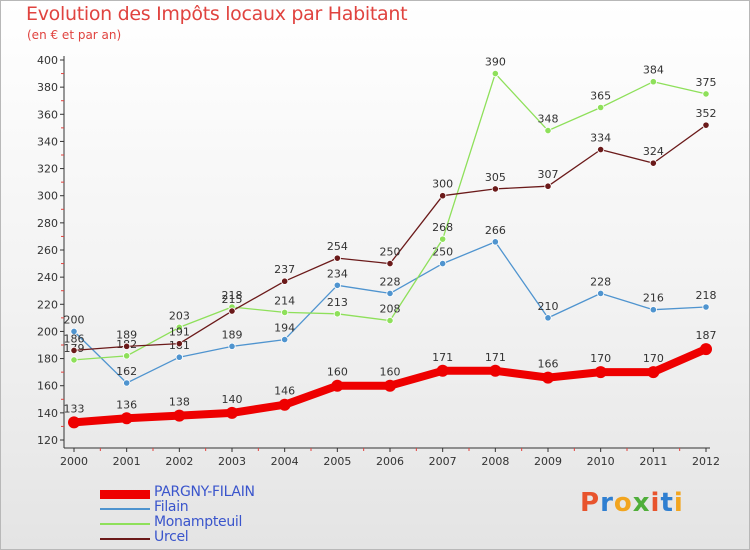  Describe the element at coordinates (74, 319) in the screenshot. I see `data-label: 200` at that location.